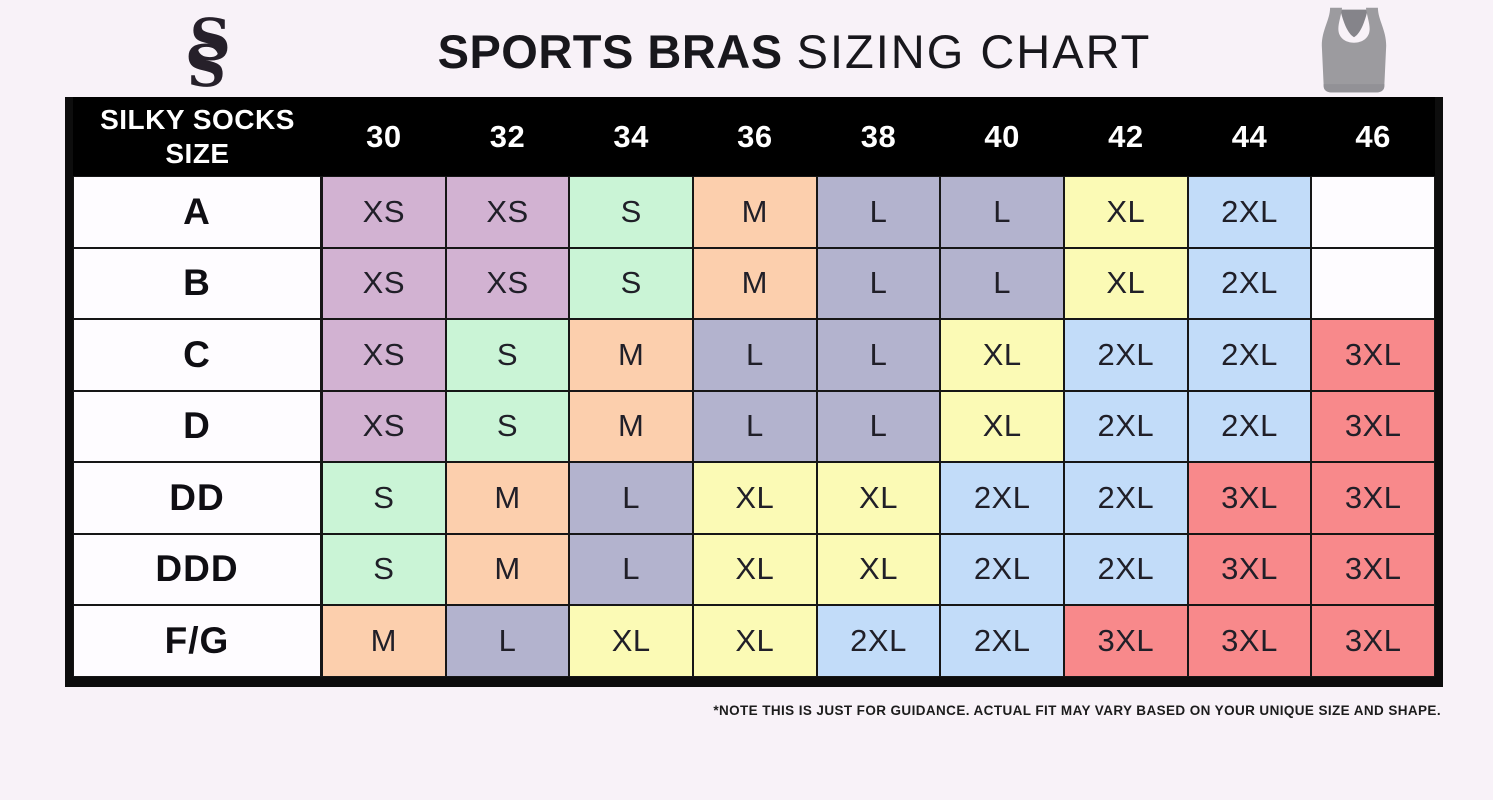  Describe the element at coordinates (1125, 641) in the screenshot. I see `size-cell-FG-42: 3XL` at that location.